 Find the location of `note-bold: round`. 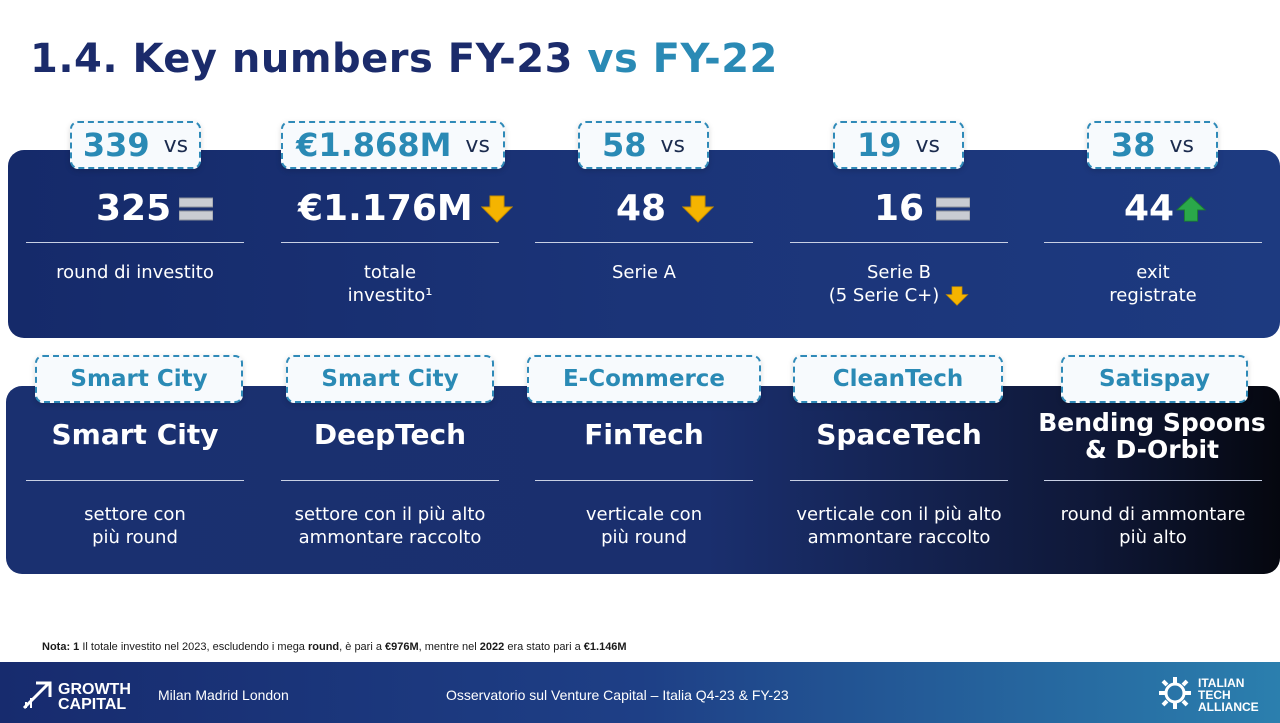

note-bold: round is located at coordinates (323, 647).